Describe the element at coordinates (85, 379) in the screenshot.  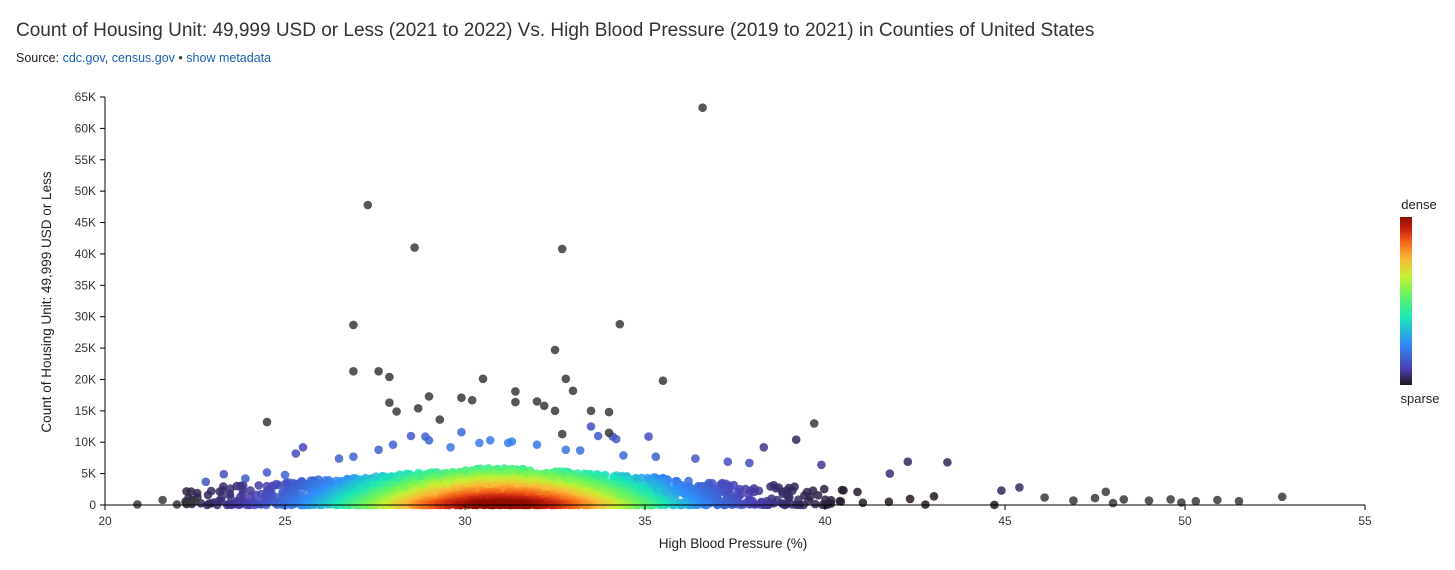
I see `y-tick-label: 20K` at that location.